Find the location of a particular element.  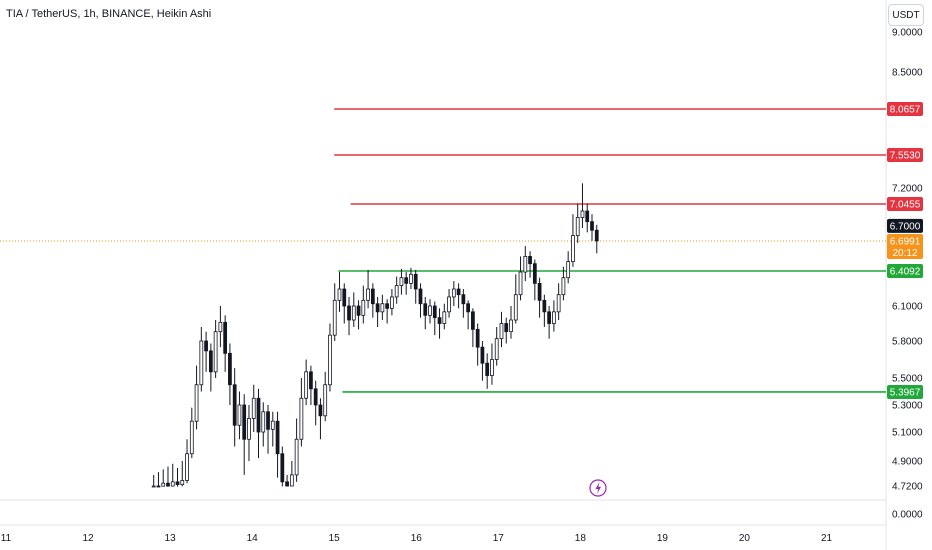

y-tick-label-7: 5.1000 is located at coordinates (907, 433).